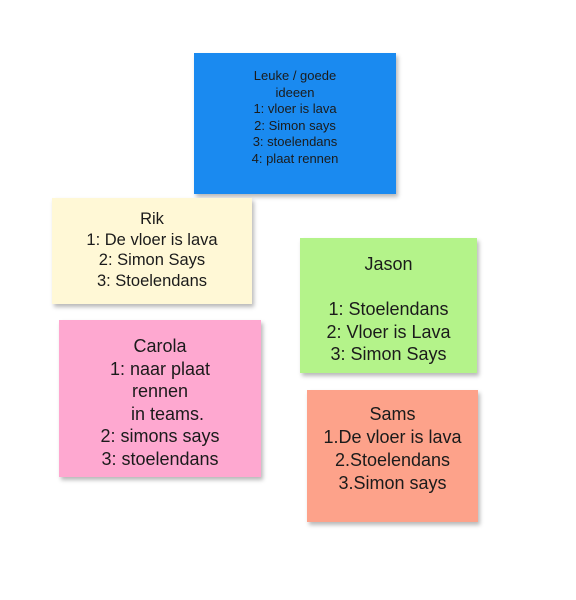 This screenshot has height=600, width=576. What do you see at coordinates (388, 264) in the screenshot?
I see `note-title: Jason` at bounding box center [388, 264].